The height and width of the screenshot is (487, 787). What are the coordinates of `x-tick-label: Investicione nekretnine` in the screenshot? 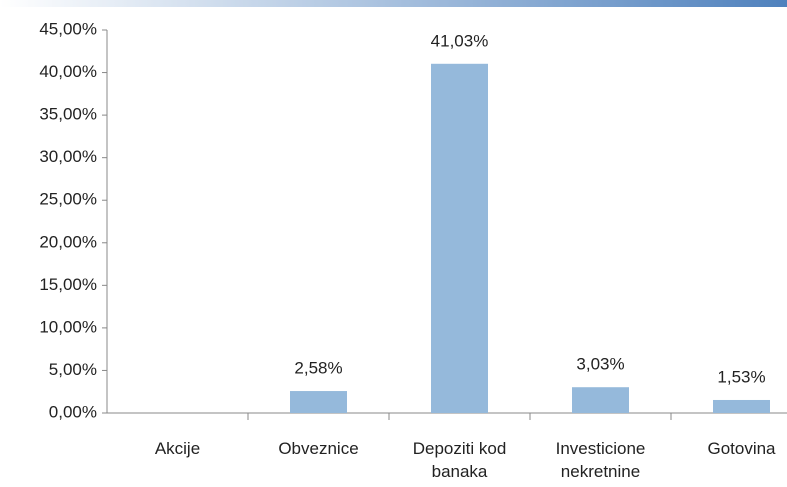 It's located at (600, 460).